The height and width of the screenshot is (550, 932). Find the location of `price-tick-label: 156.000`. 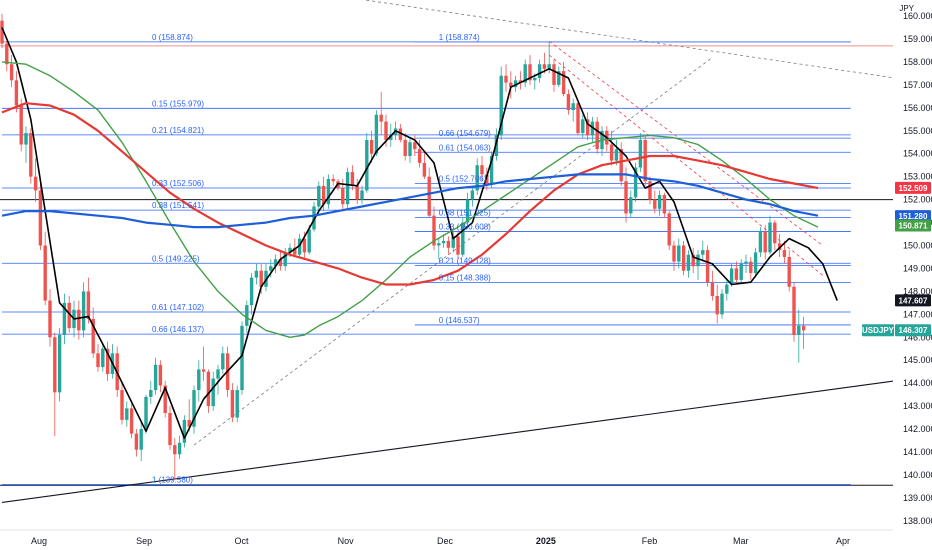

price-tick-label: 156.000 is located at coordinates (917, 108).